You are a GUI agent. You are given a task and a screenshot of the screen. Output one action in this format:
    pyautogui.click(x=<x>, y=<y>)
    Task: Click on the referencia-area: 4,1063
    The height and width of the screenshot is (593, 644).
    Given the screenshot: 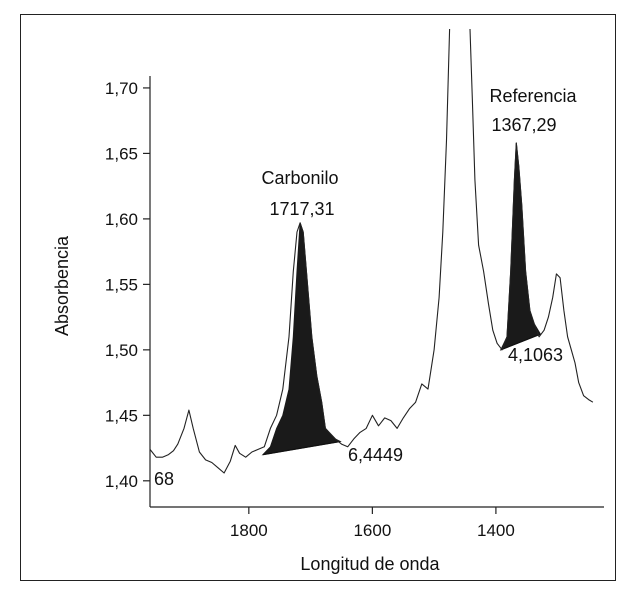 What is the action you would take?
    pyautogui.click(x=535, y=355)
    